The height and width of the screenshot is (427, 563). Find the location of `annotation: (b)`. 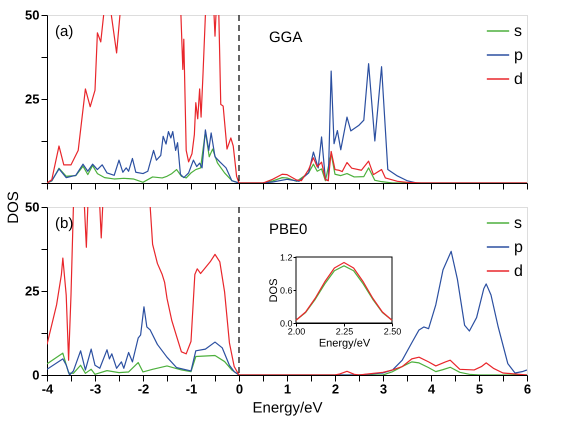

annotation: (b) is located at coordinates (64, 223).